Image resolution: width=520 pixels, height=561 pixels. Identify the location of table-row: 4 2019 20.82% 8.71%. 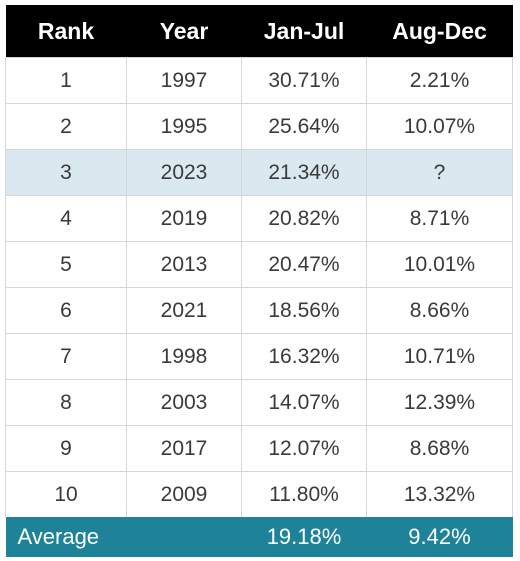
(259, 218).